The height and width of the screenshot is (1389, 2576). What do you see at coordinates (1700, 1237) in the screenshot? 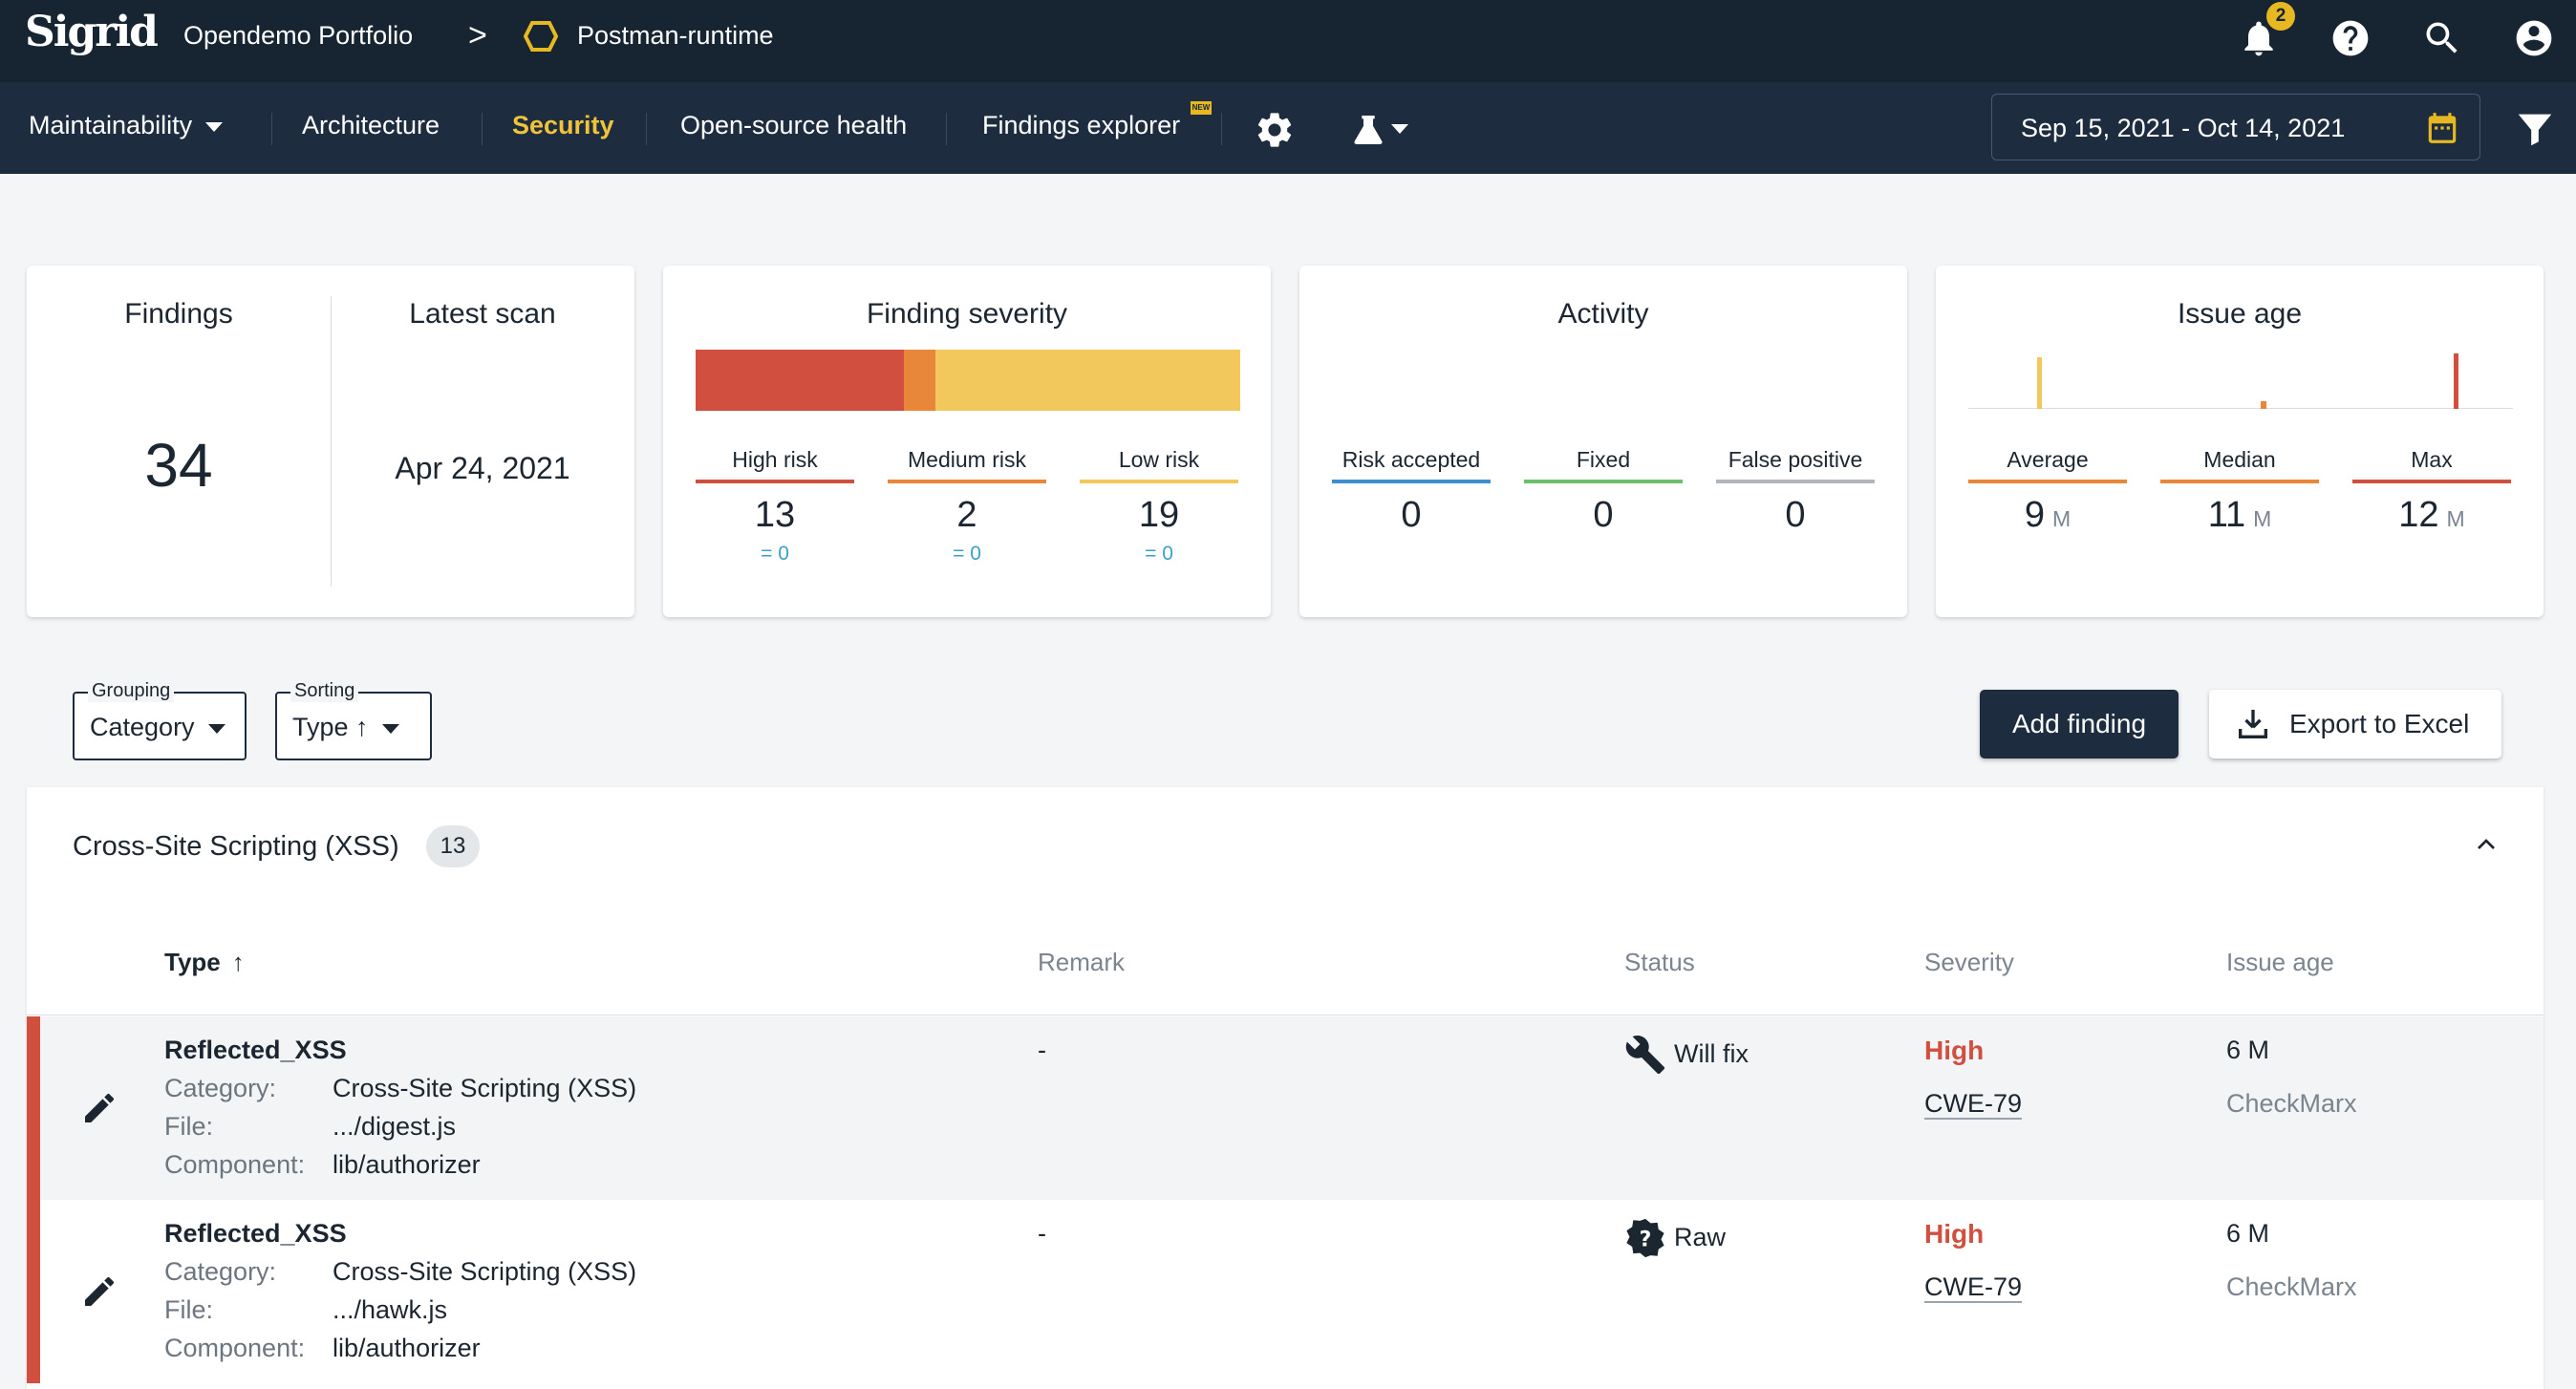
I see `finding-status: Raw` at bounding box center [1700, 1237].